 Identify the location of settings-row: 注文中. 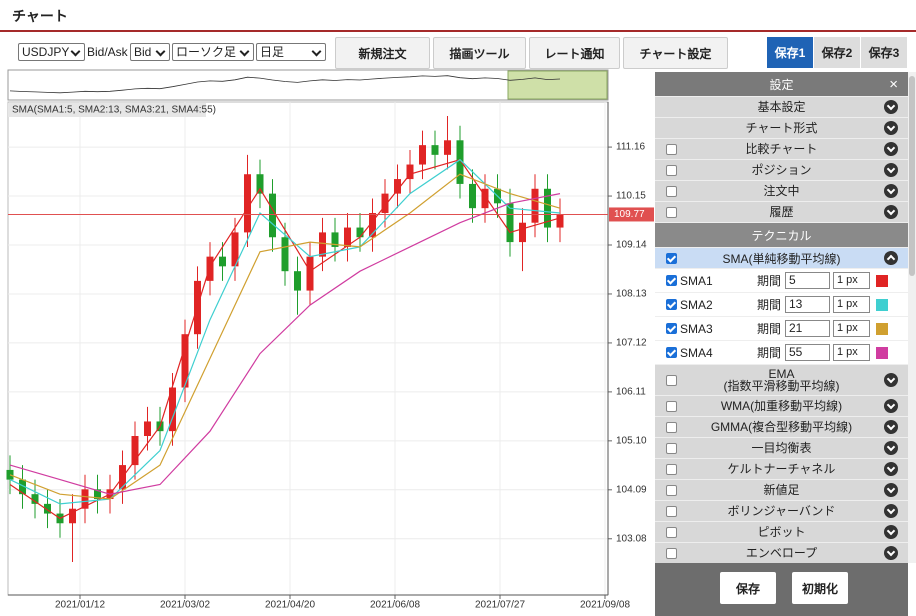
(781, 191).